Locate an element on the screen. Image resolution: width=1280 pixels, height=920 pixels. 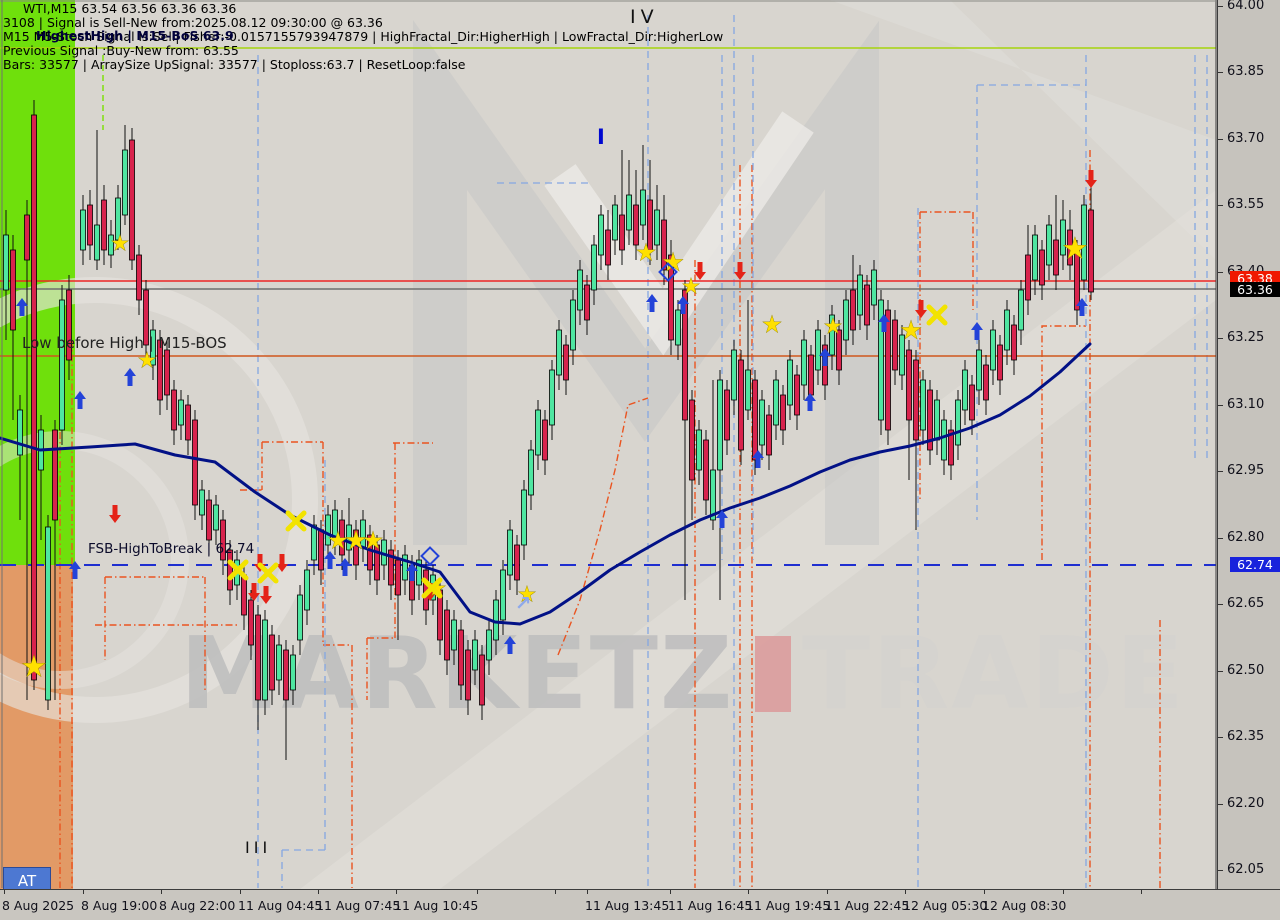
wave-label-i: I is located at coordinates (601, 137).